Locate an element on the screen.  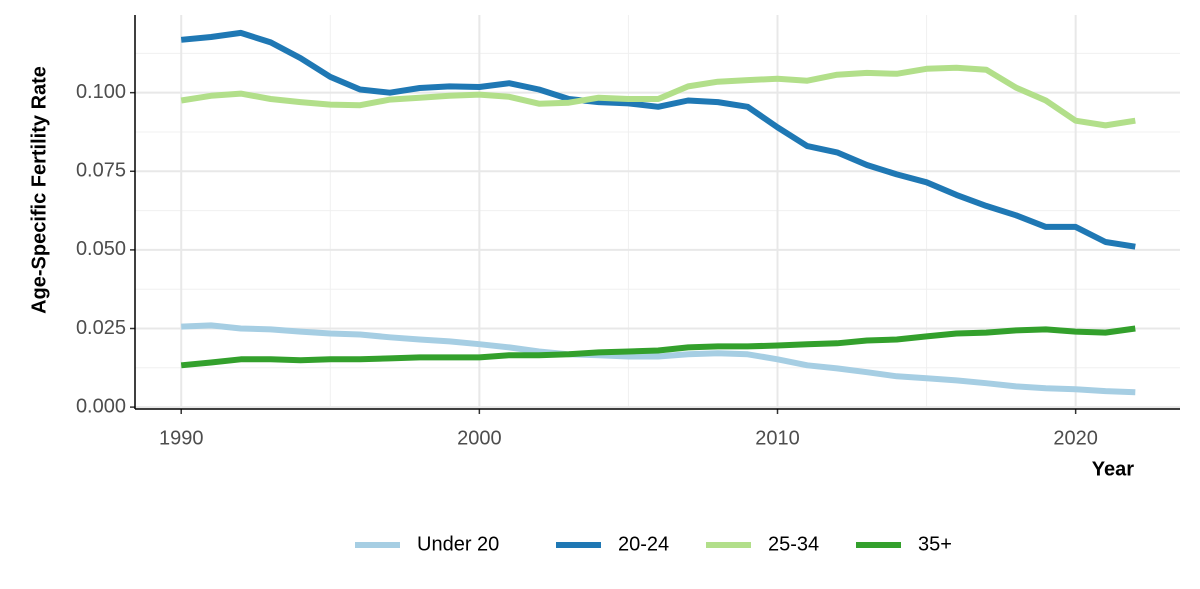
y-tick-label: 0.100 is located at coordinates (101, 92).